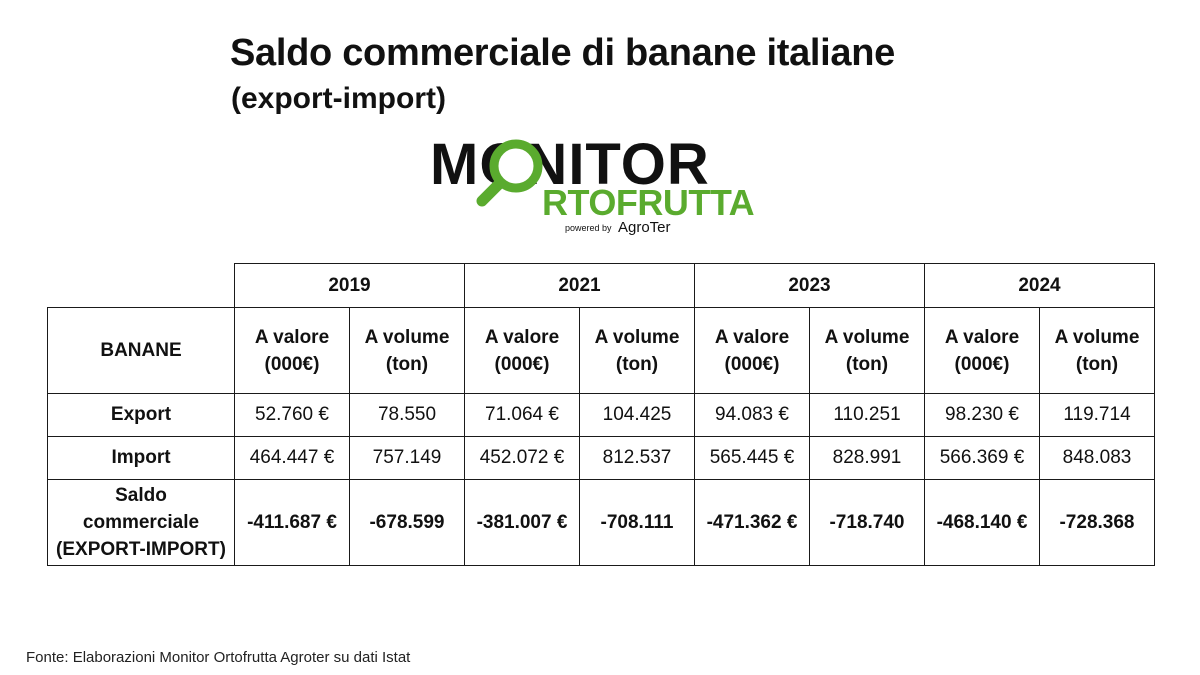  Describe the element at coordinates (141, 458) in the screenshot. I see `row-label: Import` at that location.